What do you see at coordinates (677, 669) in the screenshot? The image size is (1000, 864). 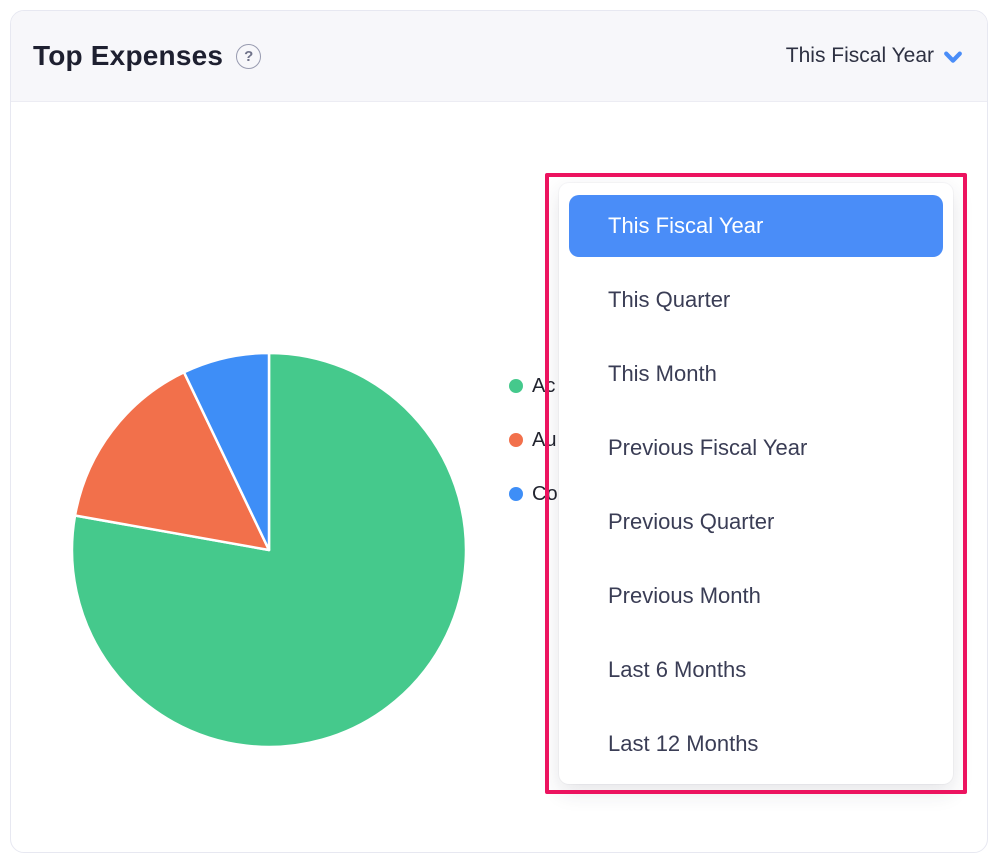 I see `menu-item-last-6-months: Last 6 Months` at bounding box center [677, 669].